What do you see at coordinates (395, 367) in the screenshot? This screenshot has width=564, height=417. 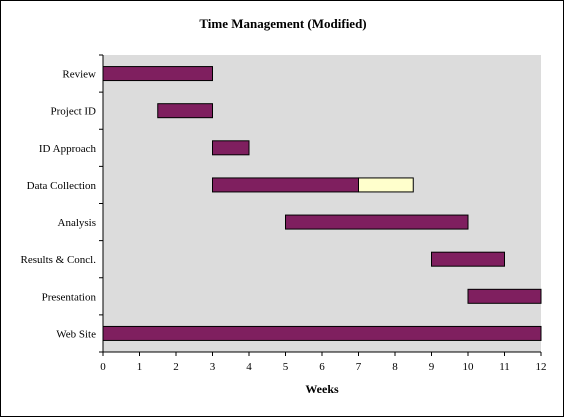 I see `x-tick-label: 8` at bounding box center [395, 367].